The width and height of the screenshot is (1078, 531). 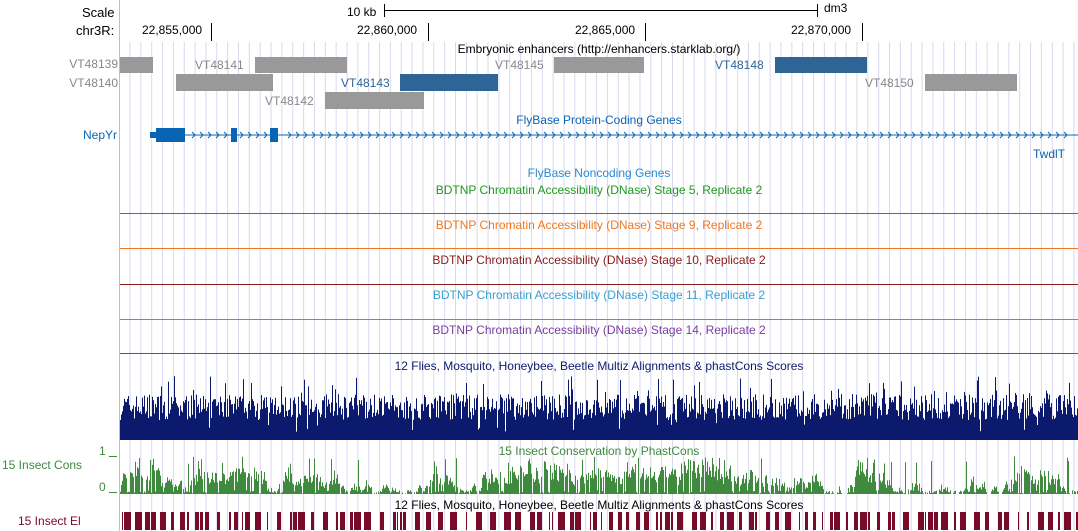 What do you see at coordinates (384, 10) in the screenshot?
I see `scale-bar-left-tick` at bounding box center [384, 10].